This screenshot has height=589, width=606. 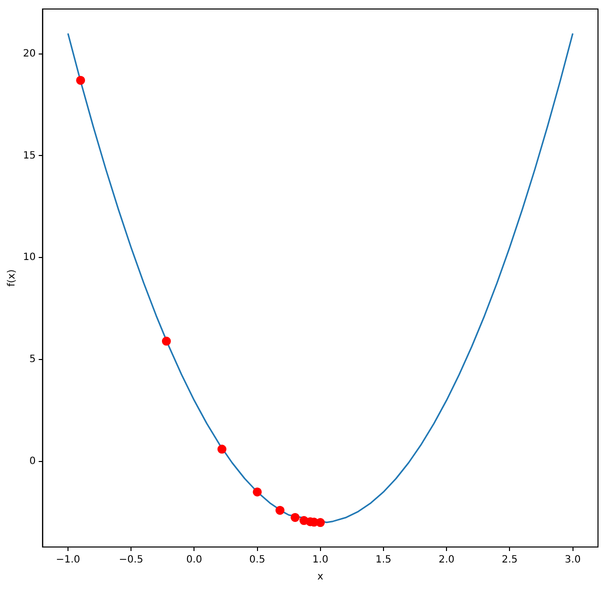 I want to click on y-tick-label: 20, so click(x=29, y=54).